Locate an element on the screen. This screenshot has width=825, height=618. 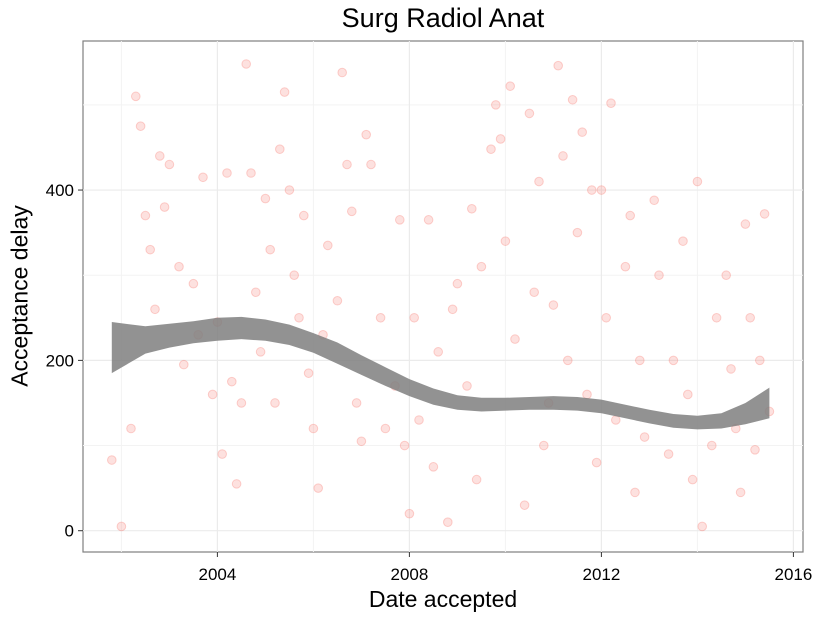
smooth-band is located at coordinates (440, 373).